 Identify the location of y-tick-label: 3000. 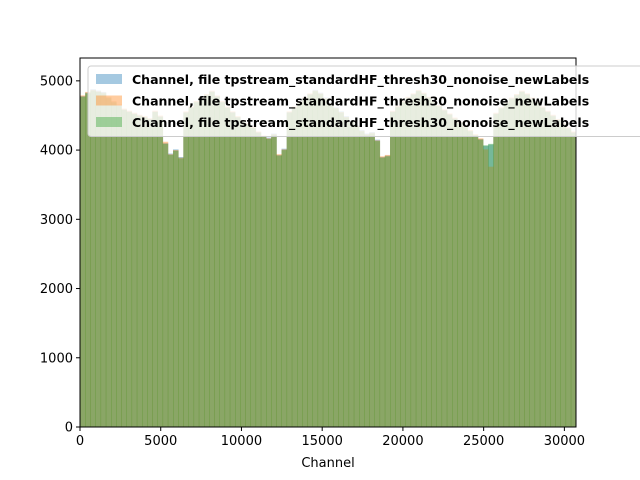
(56, 220).